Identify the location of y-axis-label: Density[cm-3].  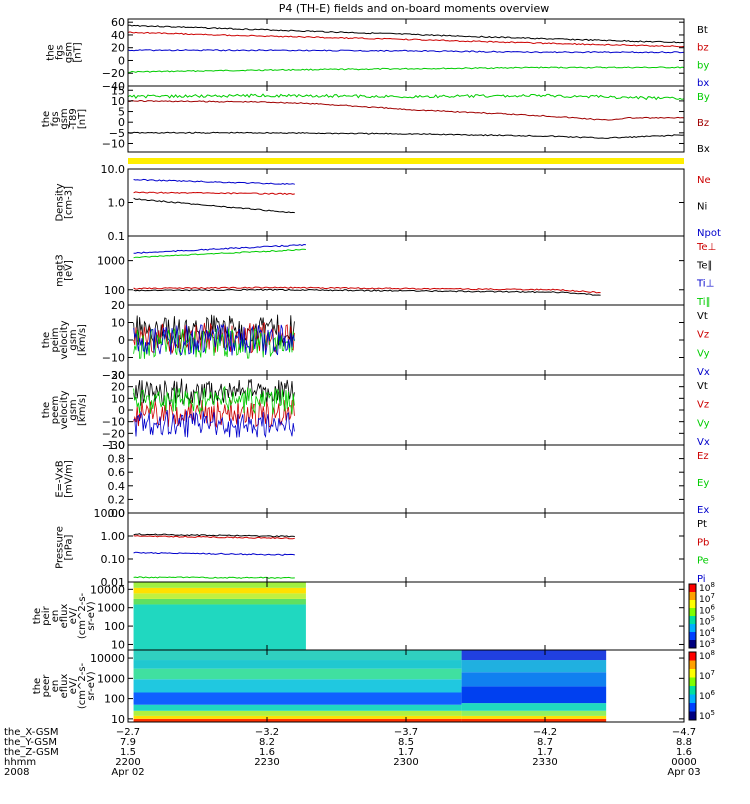
(65, 202).